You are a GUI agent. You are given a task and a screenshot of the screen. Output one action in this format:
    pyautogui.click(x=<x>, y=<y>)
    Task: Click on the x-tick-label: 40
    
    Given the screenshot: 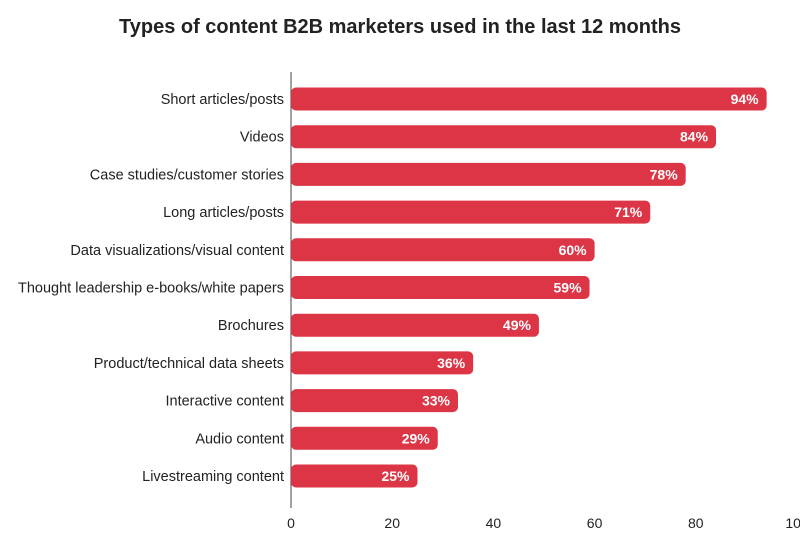 What is the action you would take?
    pyautogui.click(x=494, y=523)
    